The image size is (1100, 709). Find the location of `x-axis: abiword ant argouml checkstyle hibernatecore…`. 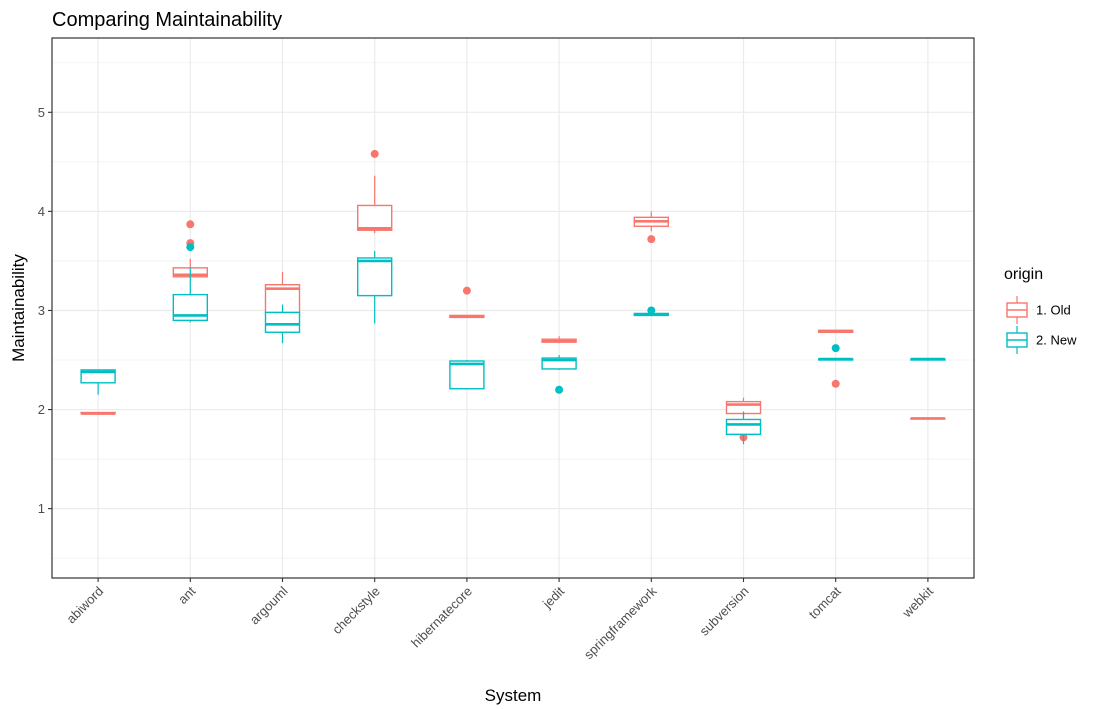

x-axis: abiword ant argouml checkstyle hibernatecore… is located at coordinates (499, 620).